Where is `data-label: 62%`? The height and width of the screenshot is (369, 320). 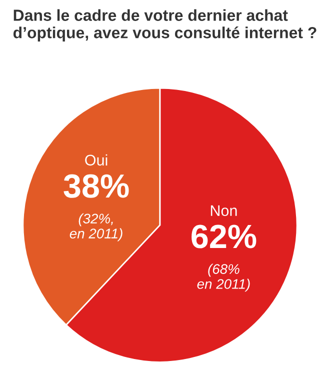 data-label: 62% is located at coordinates (224, 236).